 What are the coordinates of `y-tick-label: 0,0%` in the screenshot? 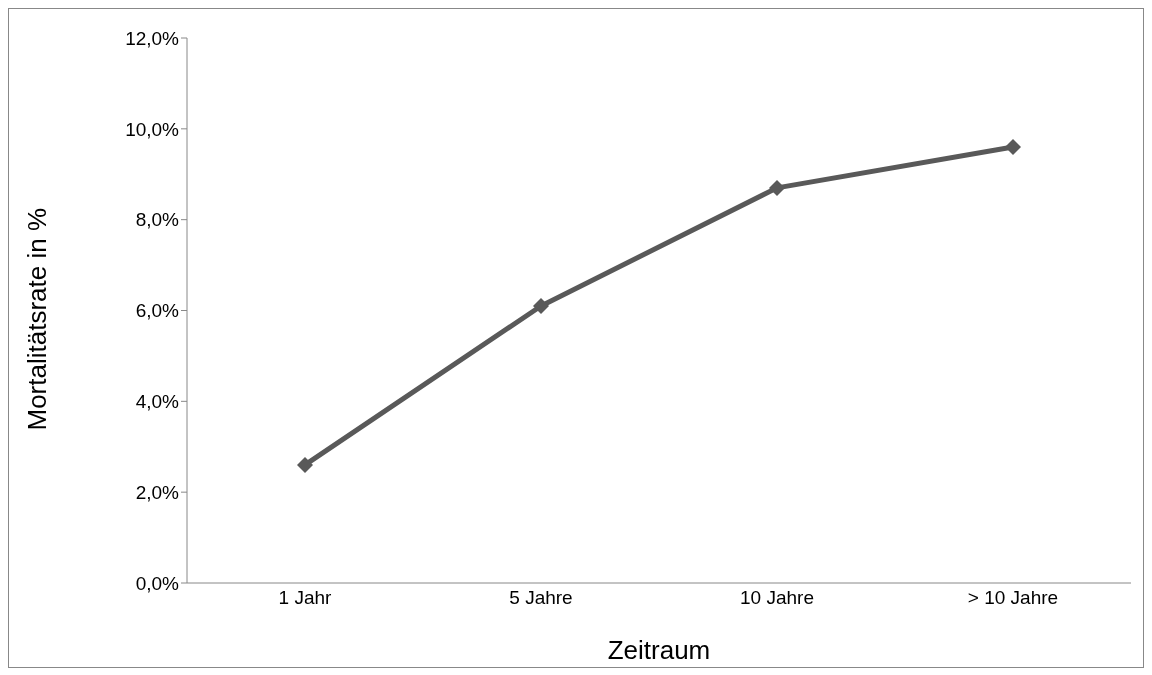 It's located at (157, 583).